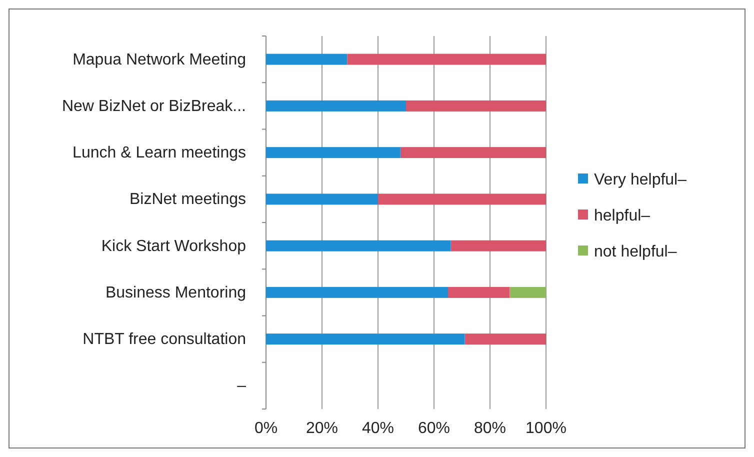 The image size is (754, 457). What do you see at coordinates (164, 339) in the screenshot?
I see `y-tick-label: NTBT free consultation` at bounding box center [164, 339].